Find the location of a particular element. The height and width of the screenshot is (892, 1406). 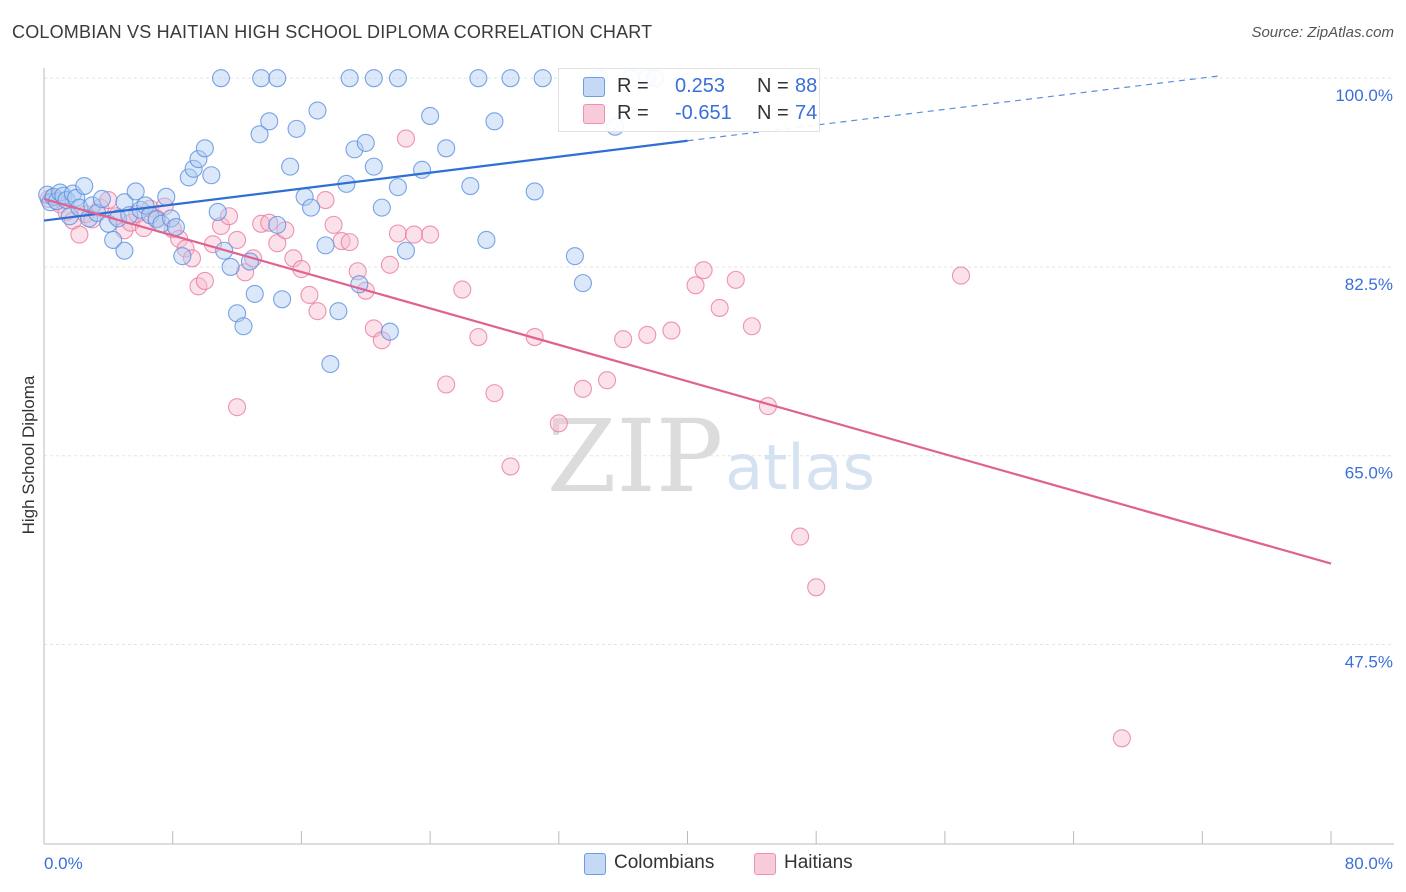

watermark-zip: ZIP is located at coordinates (635, 456).